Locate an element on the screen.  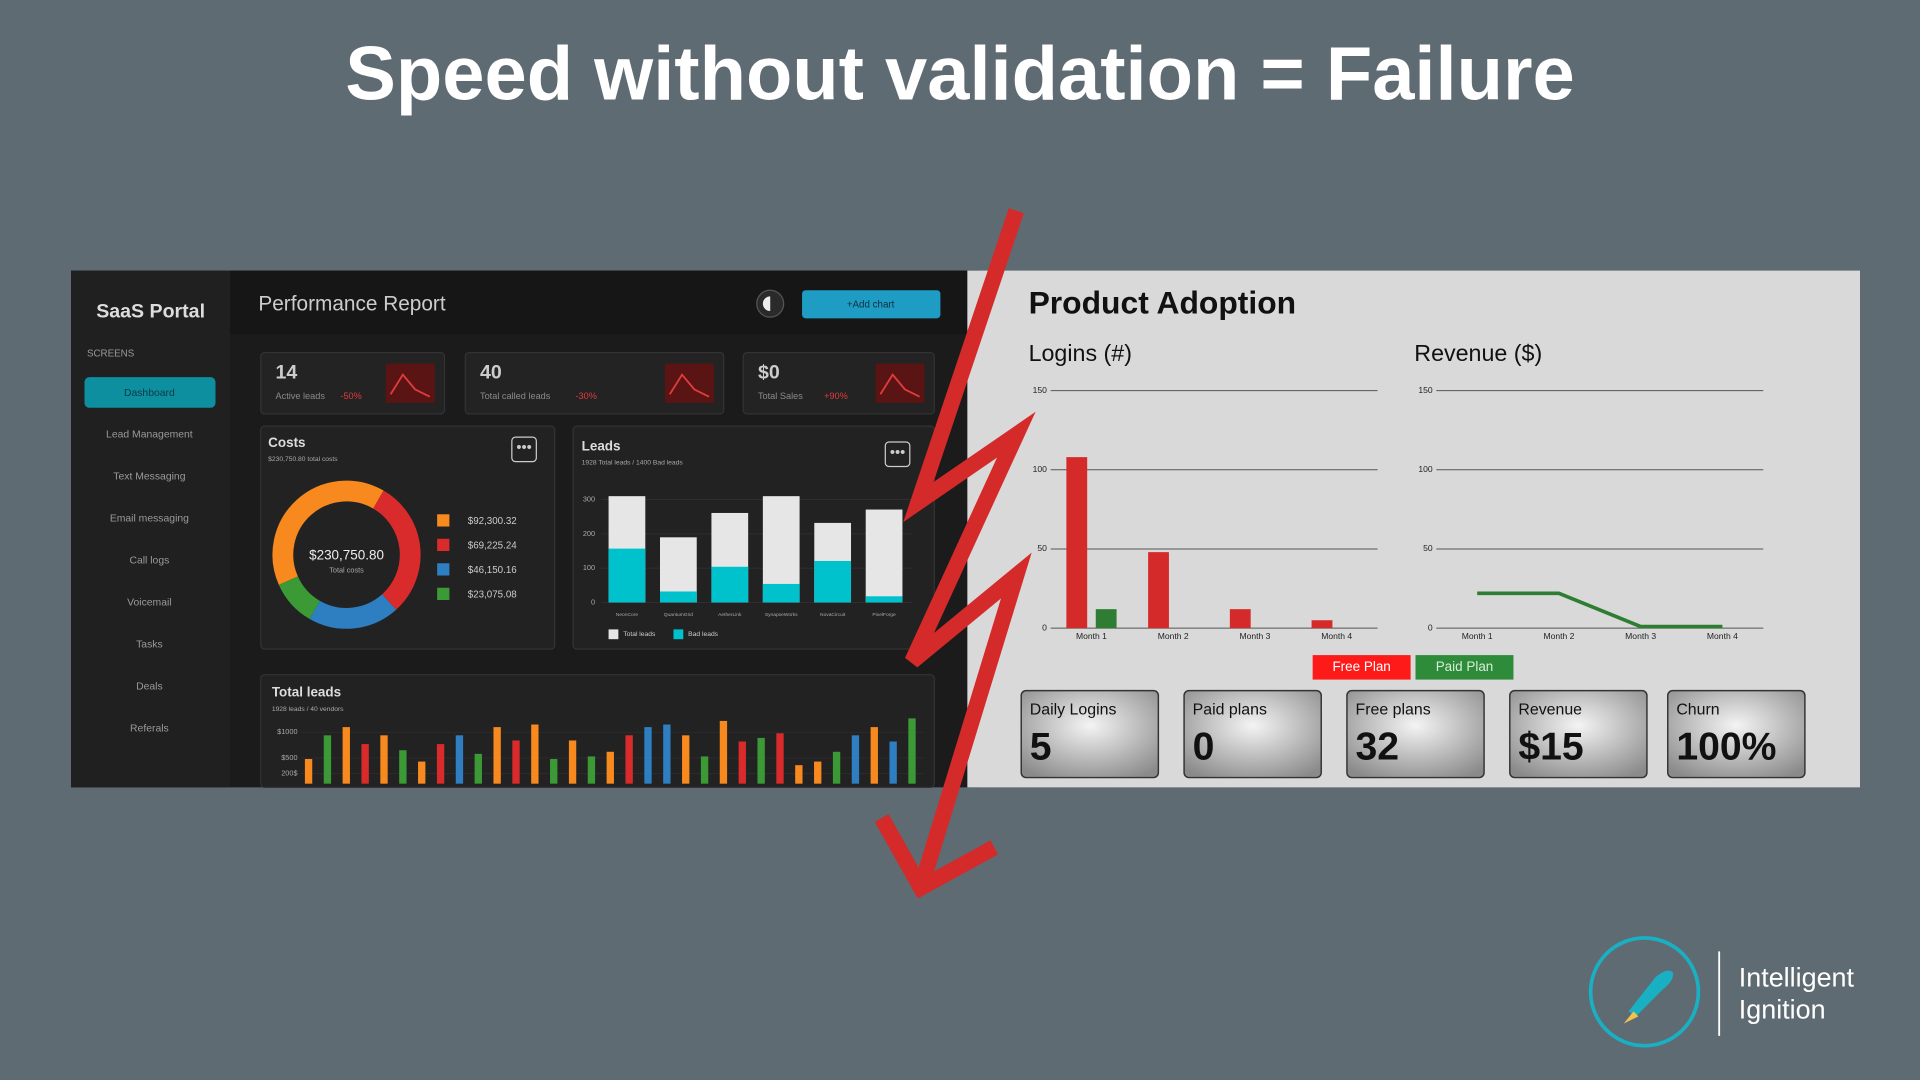
add-chart-button is located at coordinates (871, 304).